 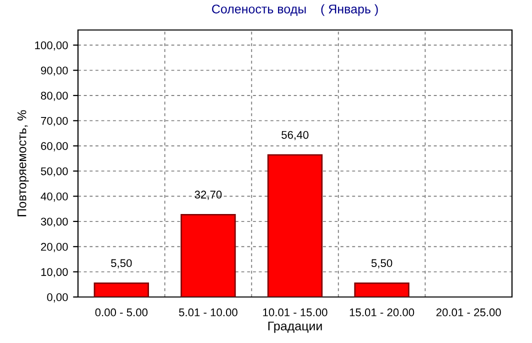 I want to click on y-tick-label: 0,00, so click(x=57, y=297).